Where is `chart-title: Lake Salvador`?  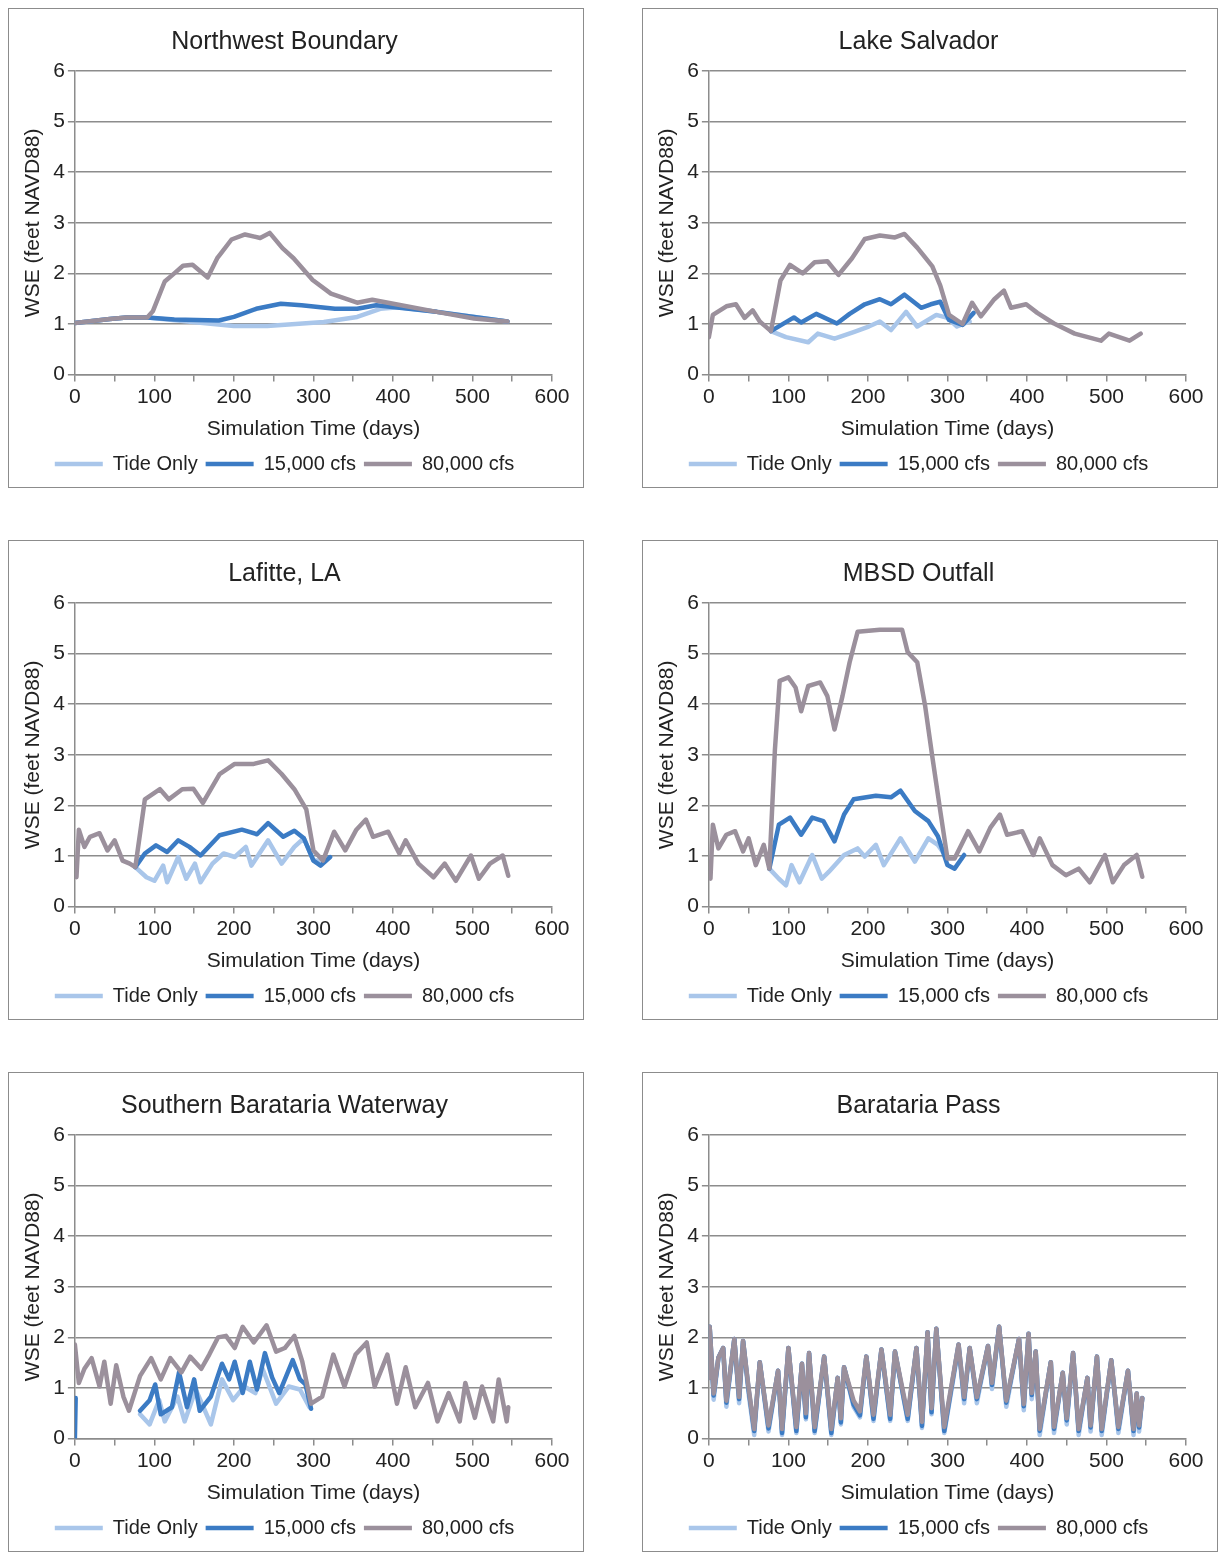
chart-title: Lake Salvador is located at coordinates (918, 39).